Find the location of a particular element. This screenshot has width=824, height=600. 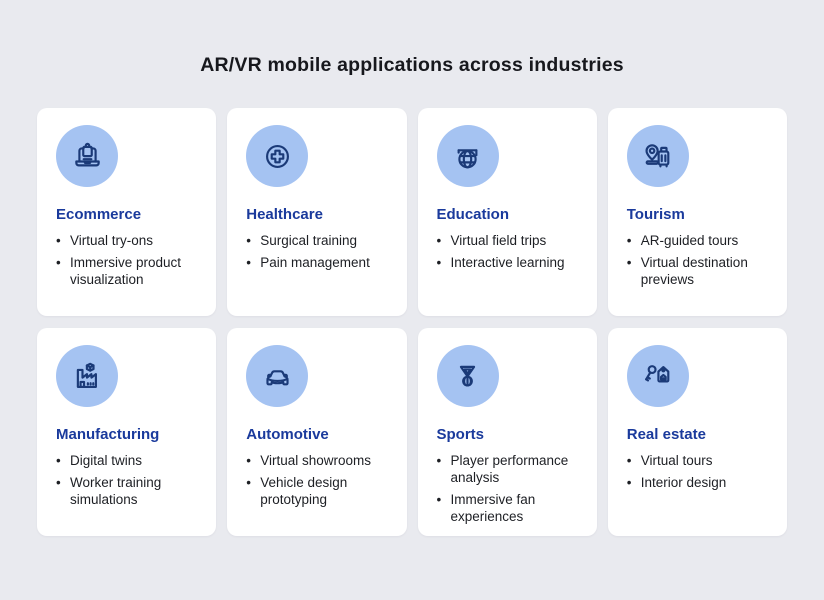

card-title: Real estate is located at coordinates (666, 434).